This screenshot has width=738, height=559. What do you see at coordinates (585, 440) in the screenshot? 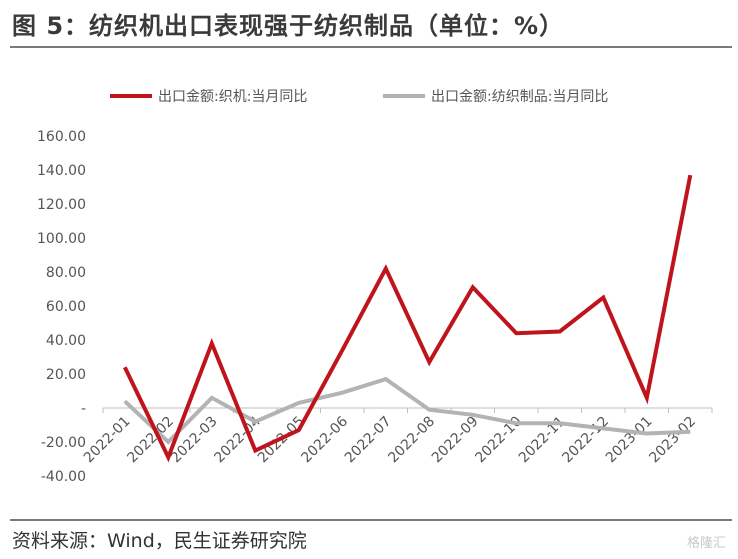
I see `x-tick-label: 2022-12` at bounding box center [585, 440].